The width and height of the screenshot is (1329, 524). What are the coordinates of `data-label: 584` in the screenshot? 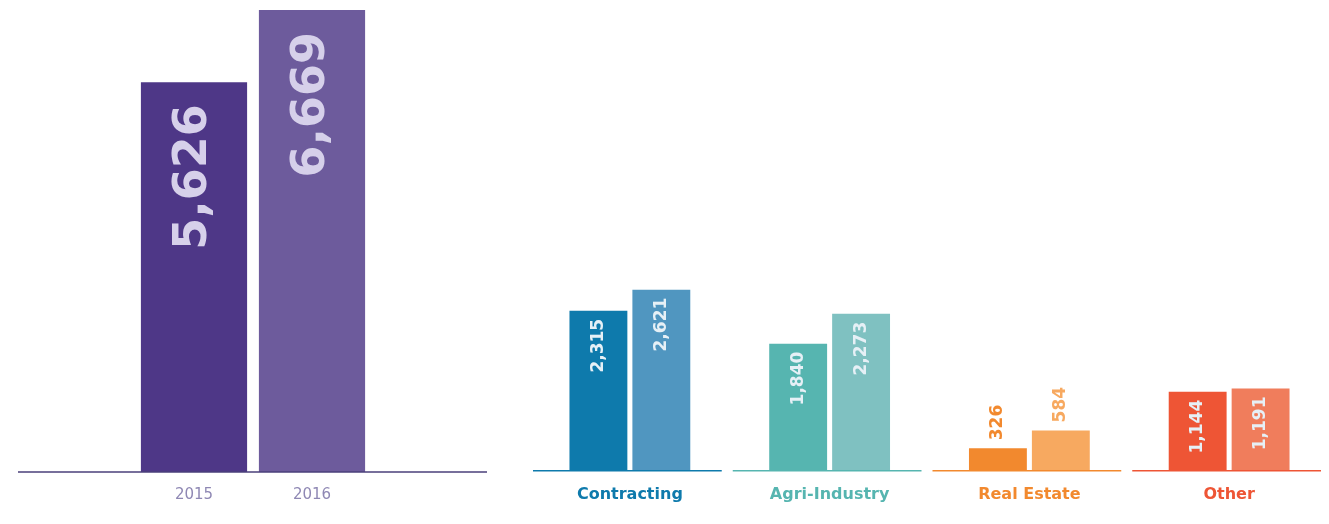 It's located at (1059, 404).